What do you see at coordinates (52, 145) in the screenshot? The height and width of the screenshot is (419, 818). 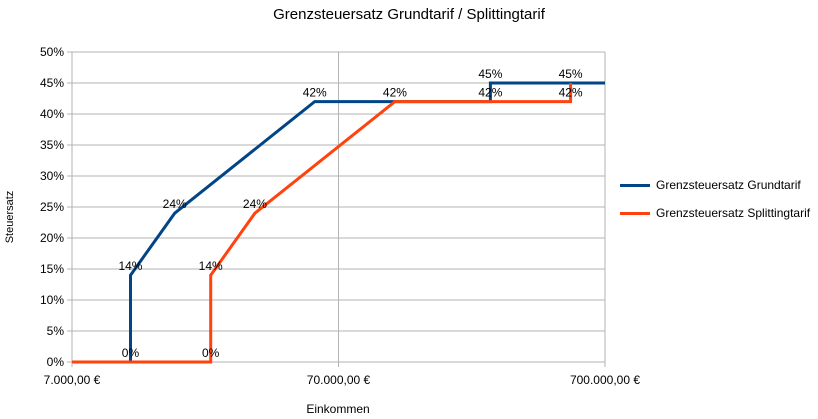 I see `y-tick-label: 35%` at bounding box center [52, 145].